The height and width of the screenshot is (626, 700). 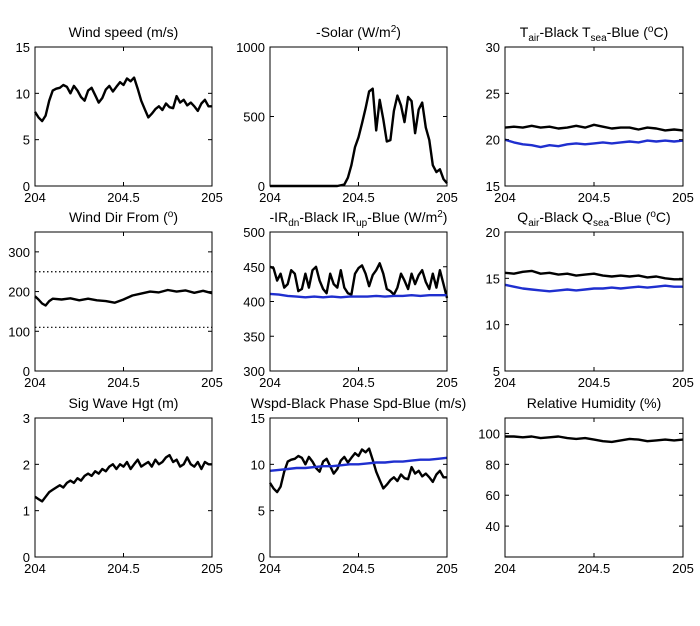 I want to click on title-part: -Black T, so click(x=565, y=32).